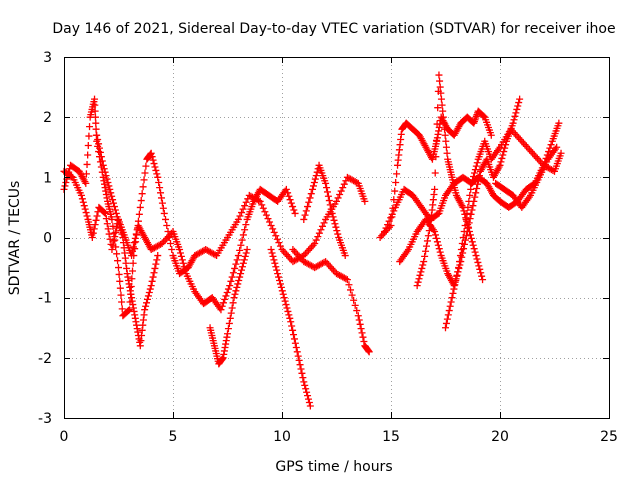 This screenshot has width=640, height=480. Describe the element at coordinates (45, 299) in the screenshot. I see `y-tick-label: -1` at that location.